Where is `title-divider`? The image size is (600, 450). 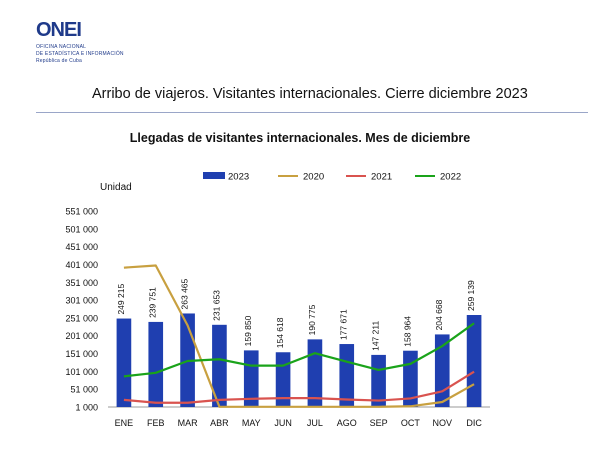 title-divider is located at coordinates (312, 112).